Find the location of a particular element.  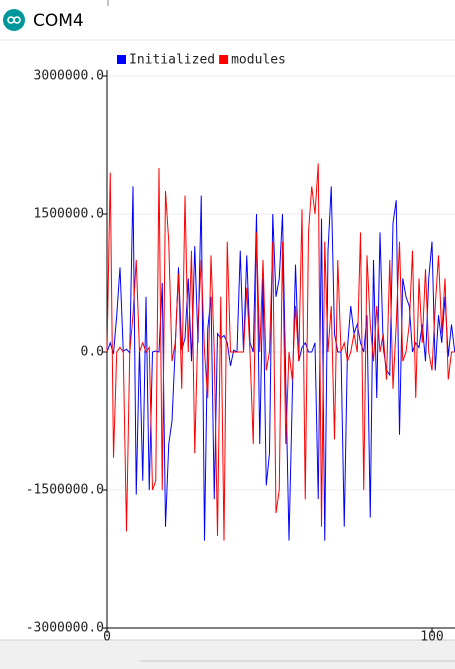

y-tick-label: 0.0 is located at coordinates (92, 352).